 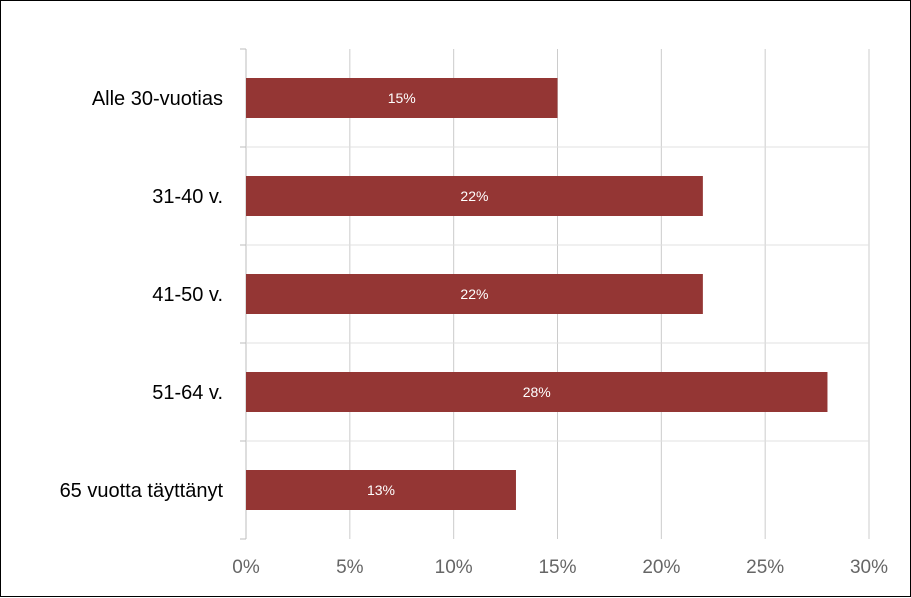 I want to click on x-tick-labels: 0% 5% 10% 15% 20% 25% 30%, so click(x=560, y=567).